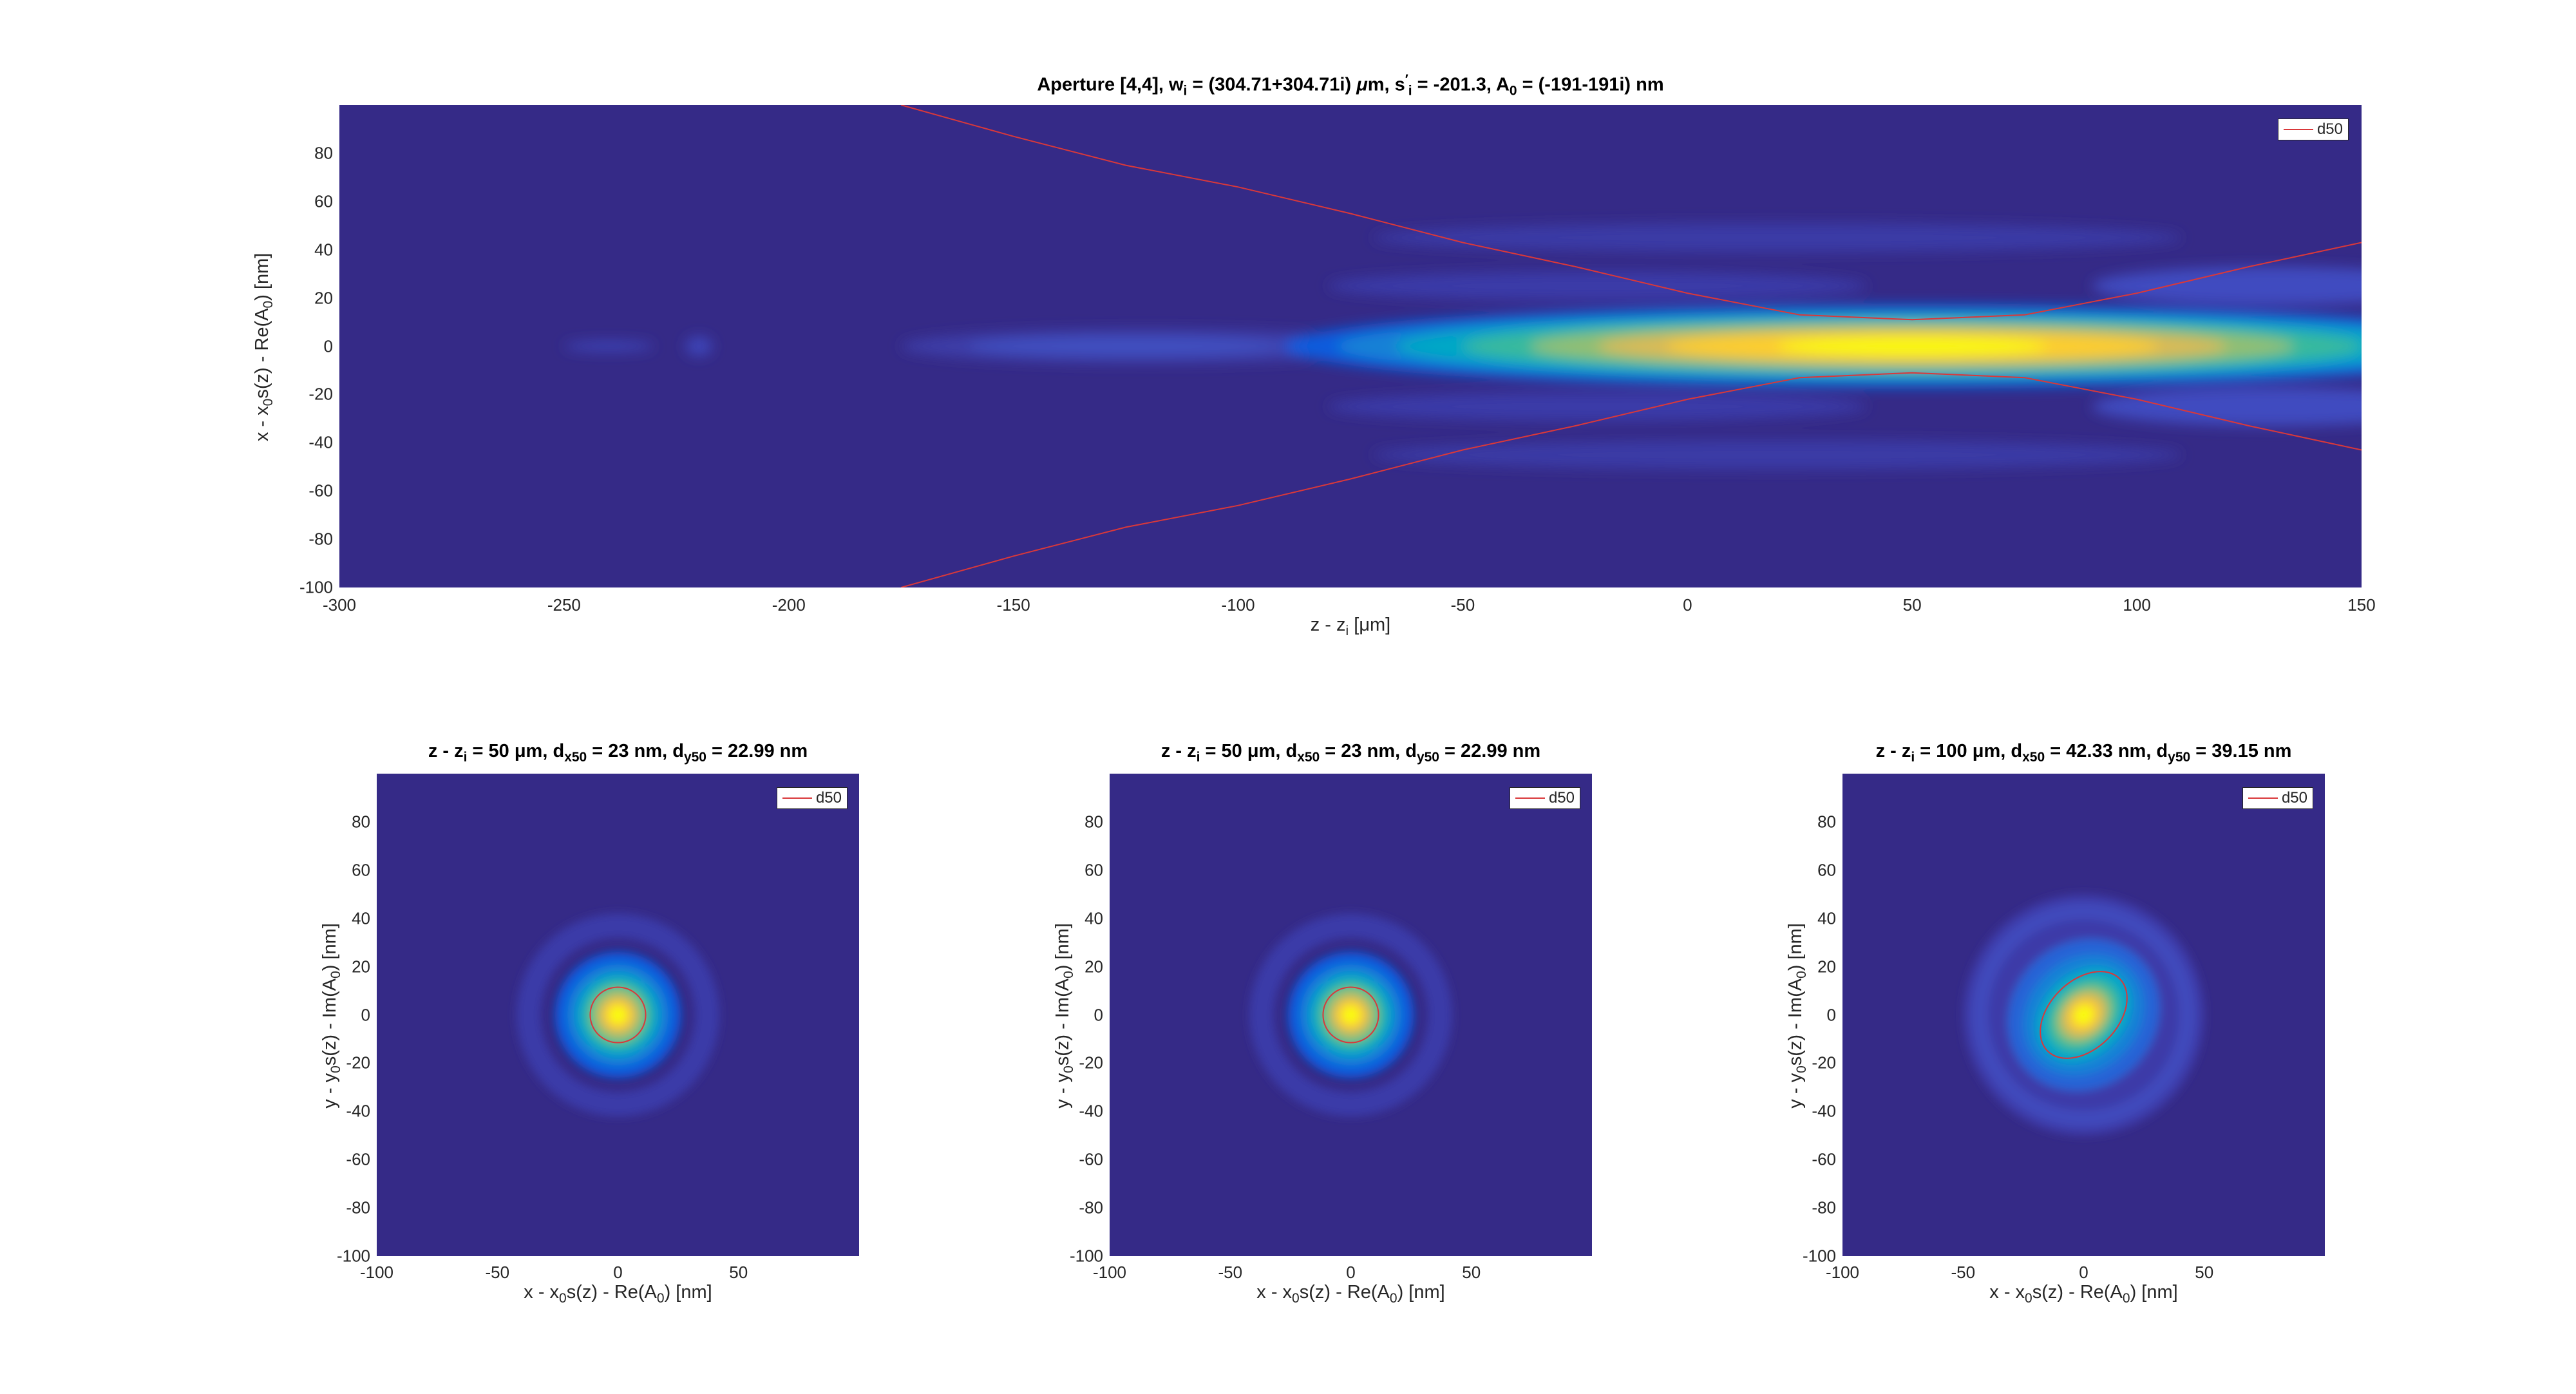 The width and height of the screenshot is (2576, 1394). Describe the element at coordinates (339, 605) in the screenshot. I see `x-tick-label: -300` at that location.